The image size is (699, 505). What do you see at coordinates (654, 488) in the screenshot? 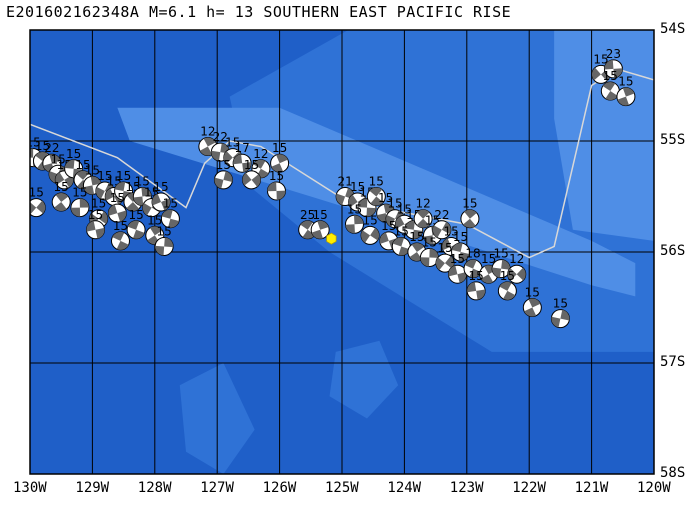
I see `longitude-label: 120W` at bounding box center [654, 488].